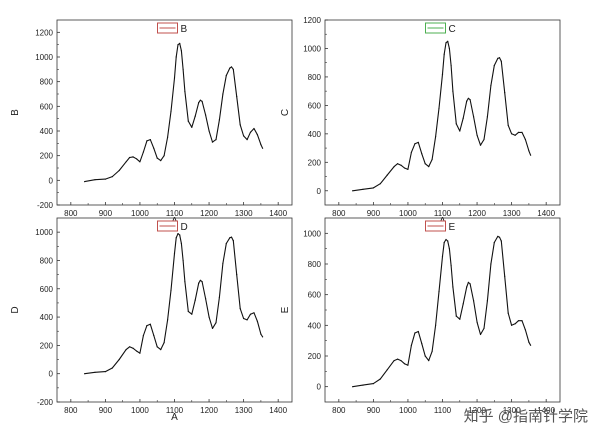 This screenshot has height=441, width=600. Describe the element at coordinates (442, 116) in the screenshot. I see `series-line-C` at that location.